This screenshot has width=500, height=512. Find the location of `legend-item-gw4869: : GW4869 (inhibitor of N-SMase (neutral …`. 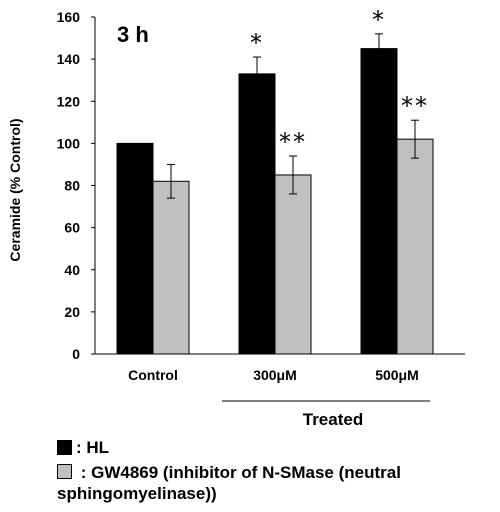

legend-item-gw4869: : GW4869 (inhibitor of N-SMase (neutral … is located at coordinates (267, 482).